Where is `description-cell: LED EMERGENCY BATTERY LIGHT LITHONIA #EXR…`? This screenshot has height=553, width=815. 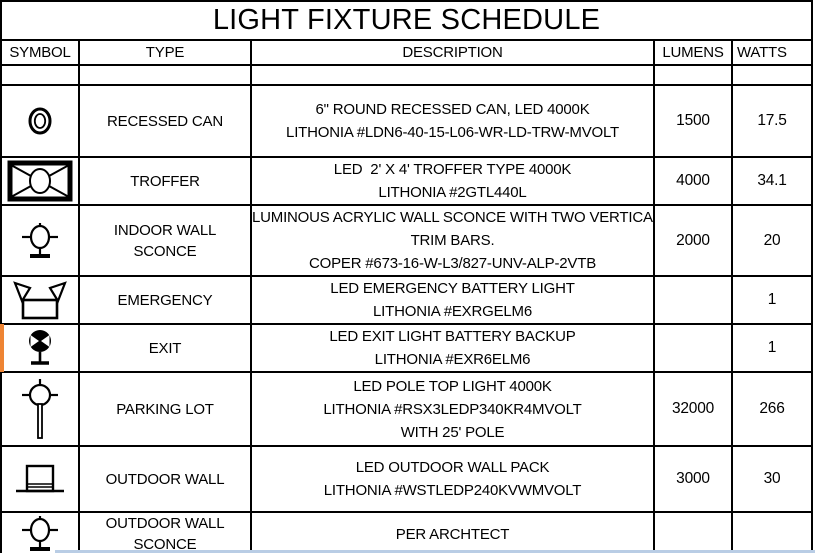
description-cell: LED EMERGENCY BATTERY LIGHT LITHONIA #EXR… is located at coordinates (452, 300).